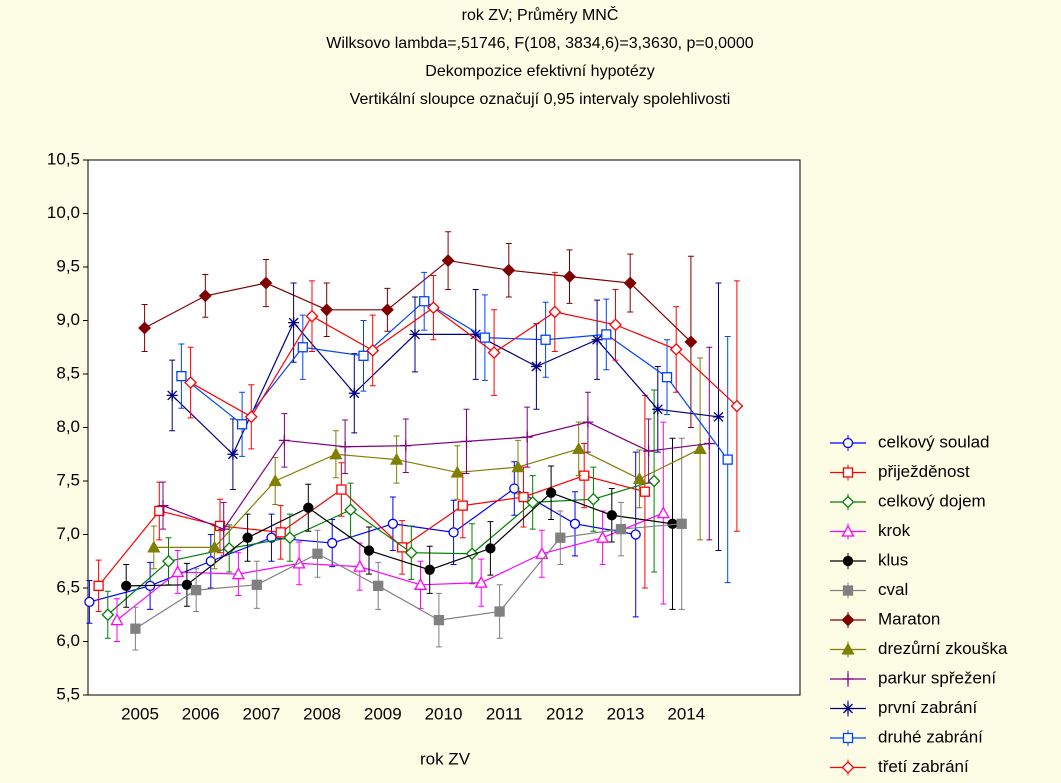 This screenshot has height=783, width=1061. What do you see at coordinates (261, 713) in the screenshot?
I see `x-tick-label: 2007` at bounding box center [261, 713].